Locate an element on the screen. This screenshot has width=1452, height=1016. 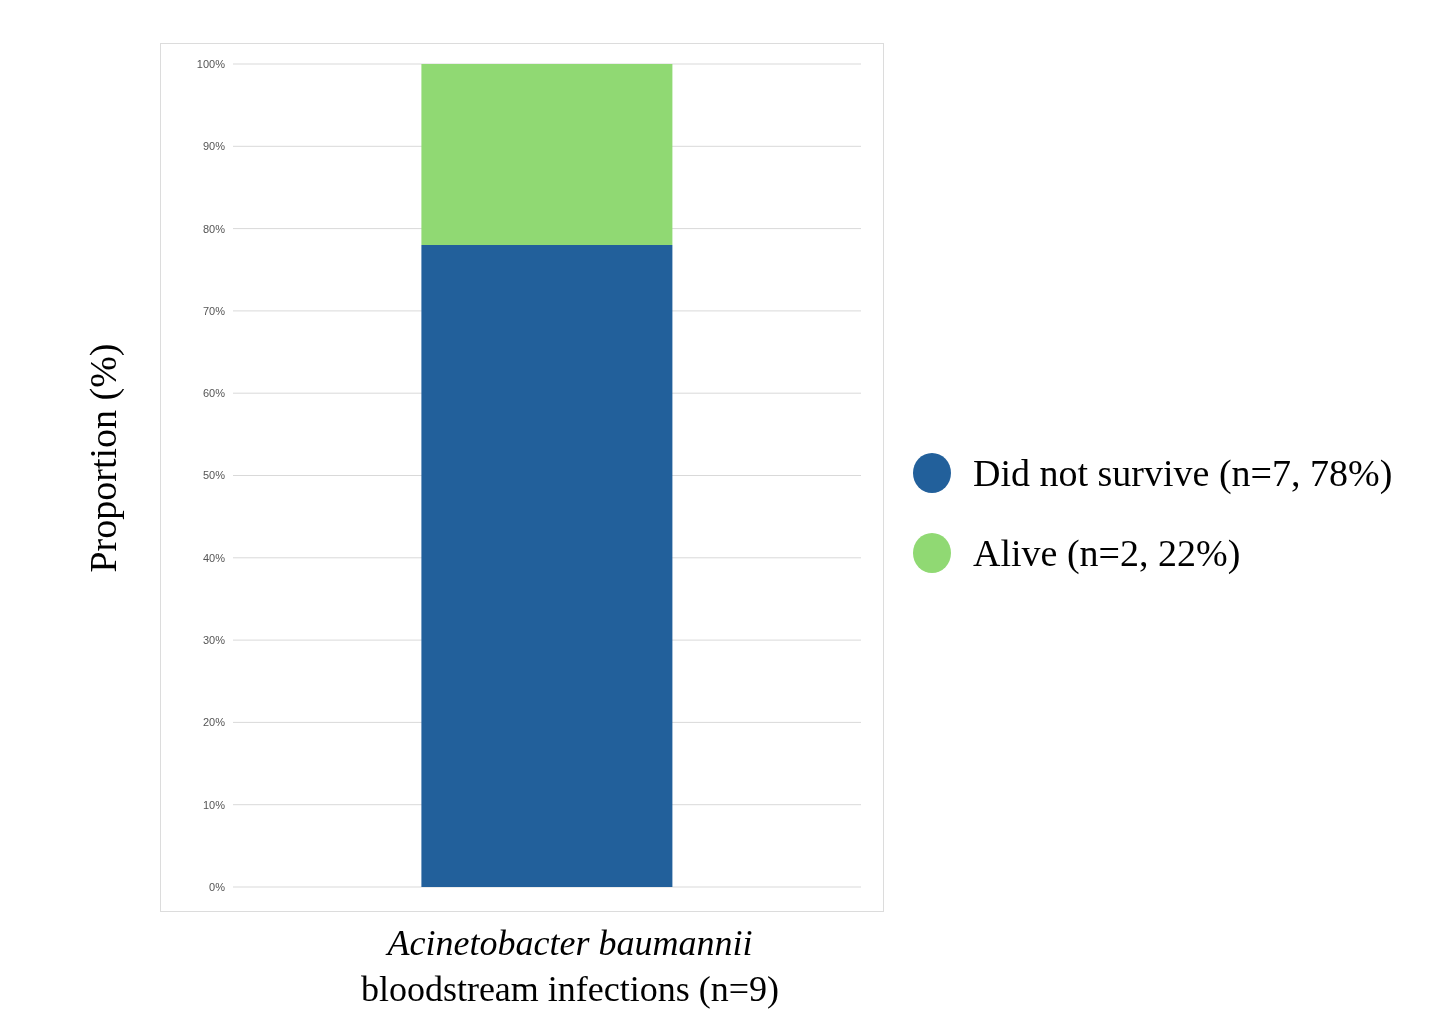
x-axis-title: Acinetobacter baumannii bloodstream infections (n=9) is located at coordinates (570, 966).